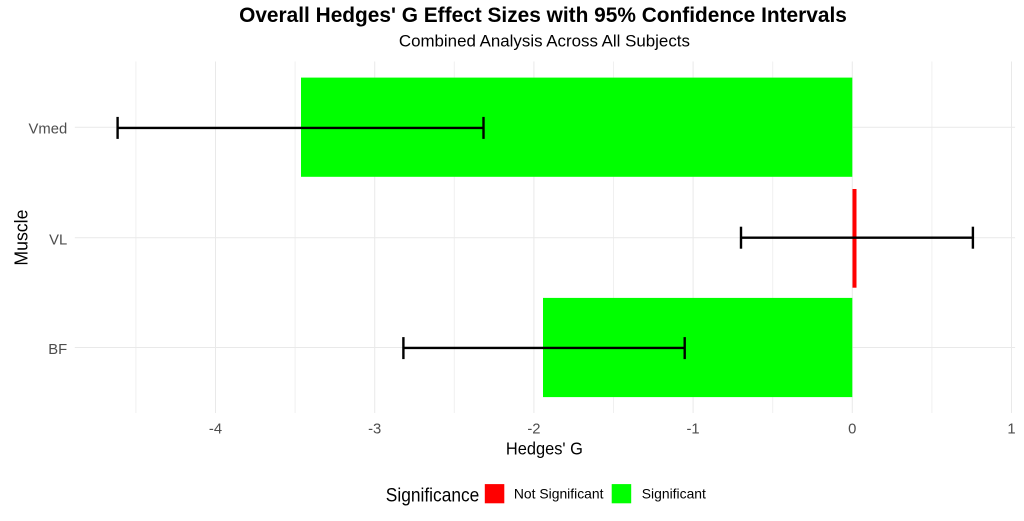  I want to click on svg-text: Not Significant, so click(559, 493).